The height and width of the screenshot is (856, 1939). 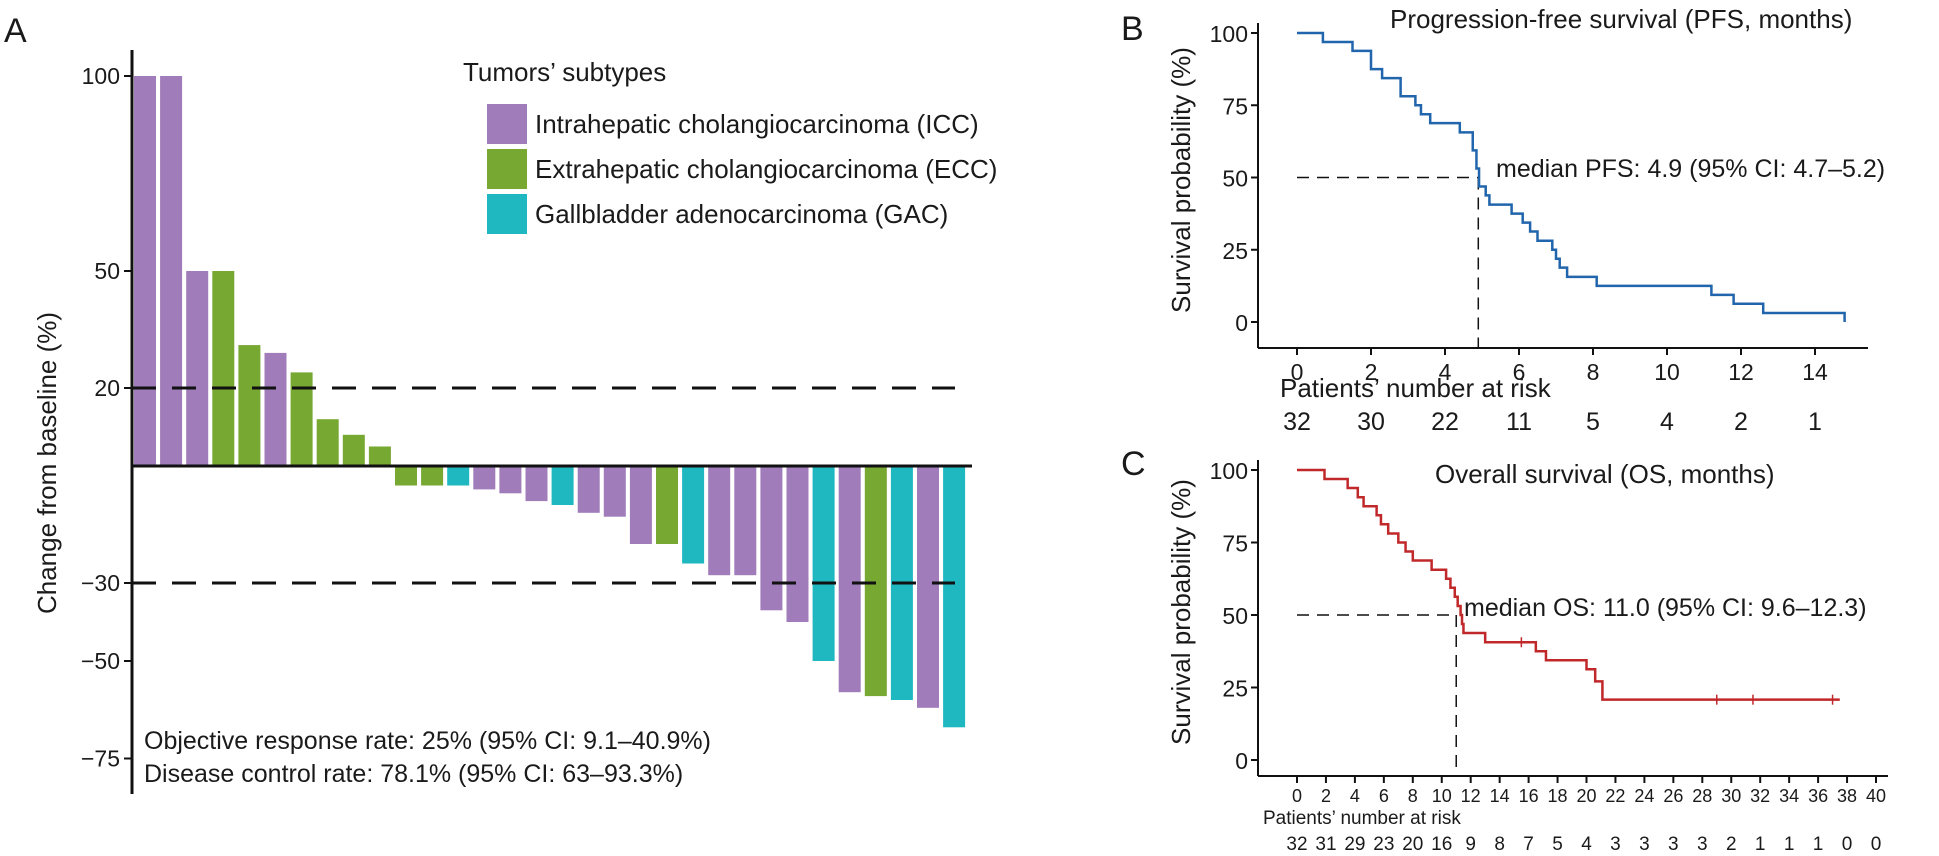 What do you see at coordinates (507, 214) in the screenshot?
I see `legend-swatch-gac` at bounding box center [507, 214].